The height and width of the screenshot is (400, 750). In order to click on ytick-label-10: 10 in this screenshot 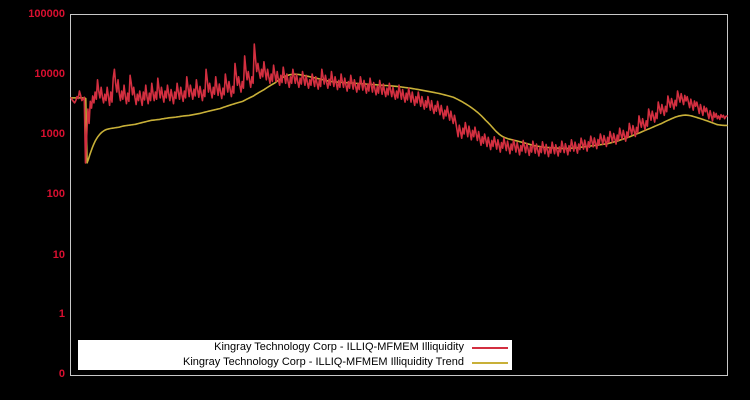, I will do `click(58, 255)`.